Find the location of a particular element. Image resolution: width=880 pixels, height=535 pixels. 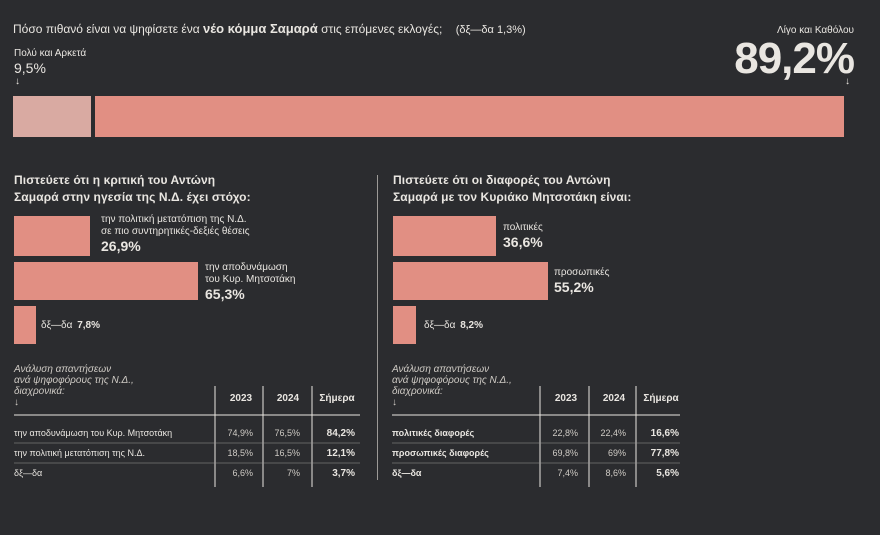

left-caption-arrow: ↓ is located at coordinates (16, 402).